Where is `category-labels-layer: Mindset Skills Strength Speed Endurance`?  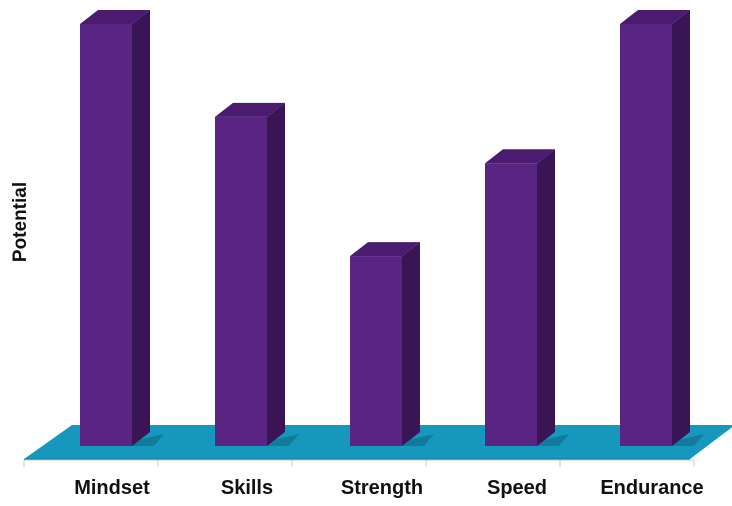 category-labels-layer: Mindset Skills Strength Speed Endurance is located at coordinates (388, 488).